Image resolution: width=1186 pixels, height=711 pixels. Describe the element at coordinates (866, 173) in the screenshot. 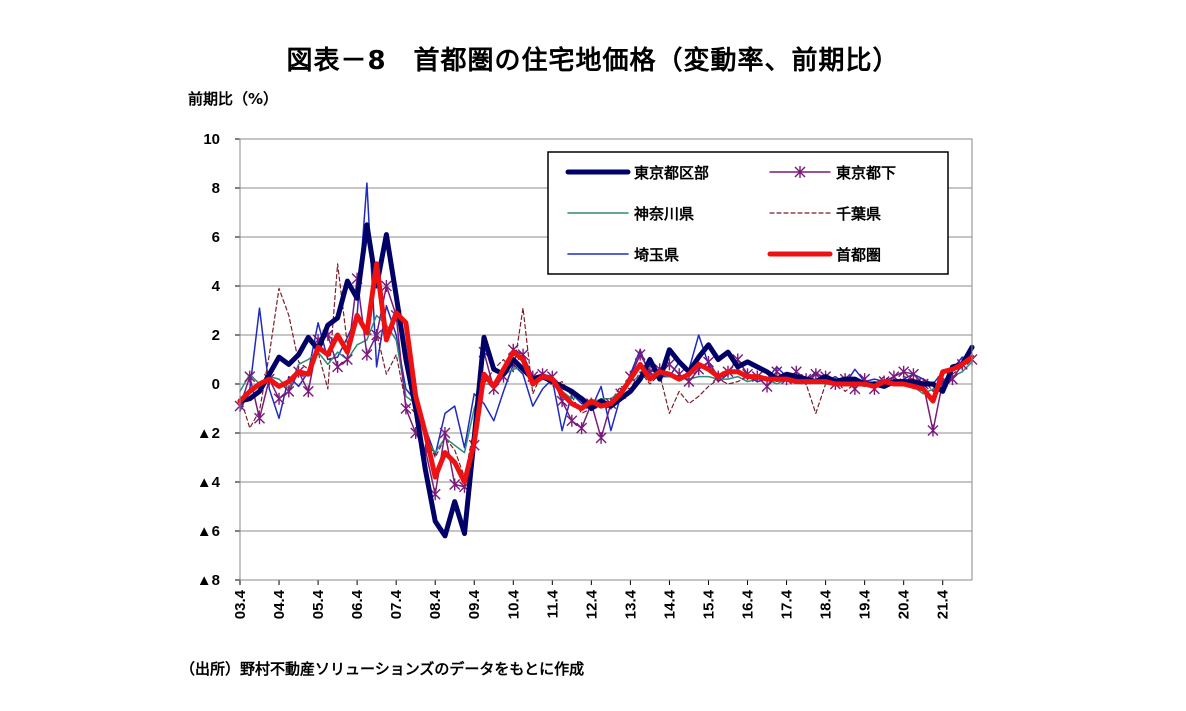

I see `legend-label: 東京都下` at that location.